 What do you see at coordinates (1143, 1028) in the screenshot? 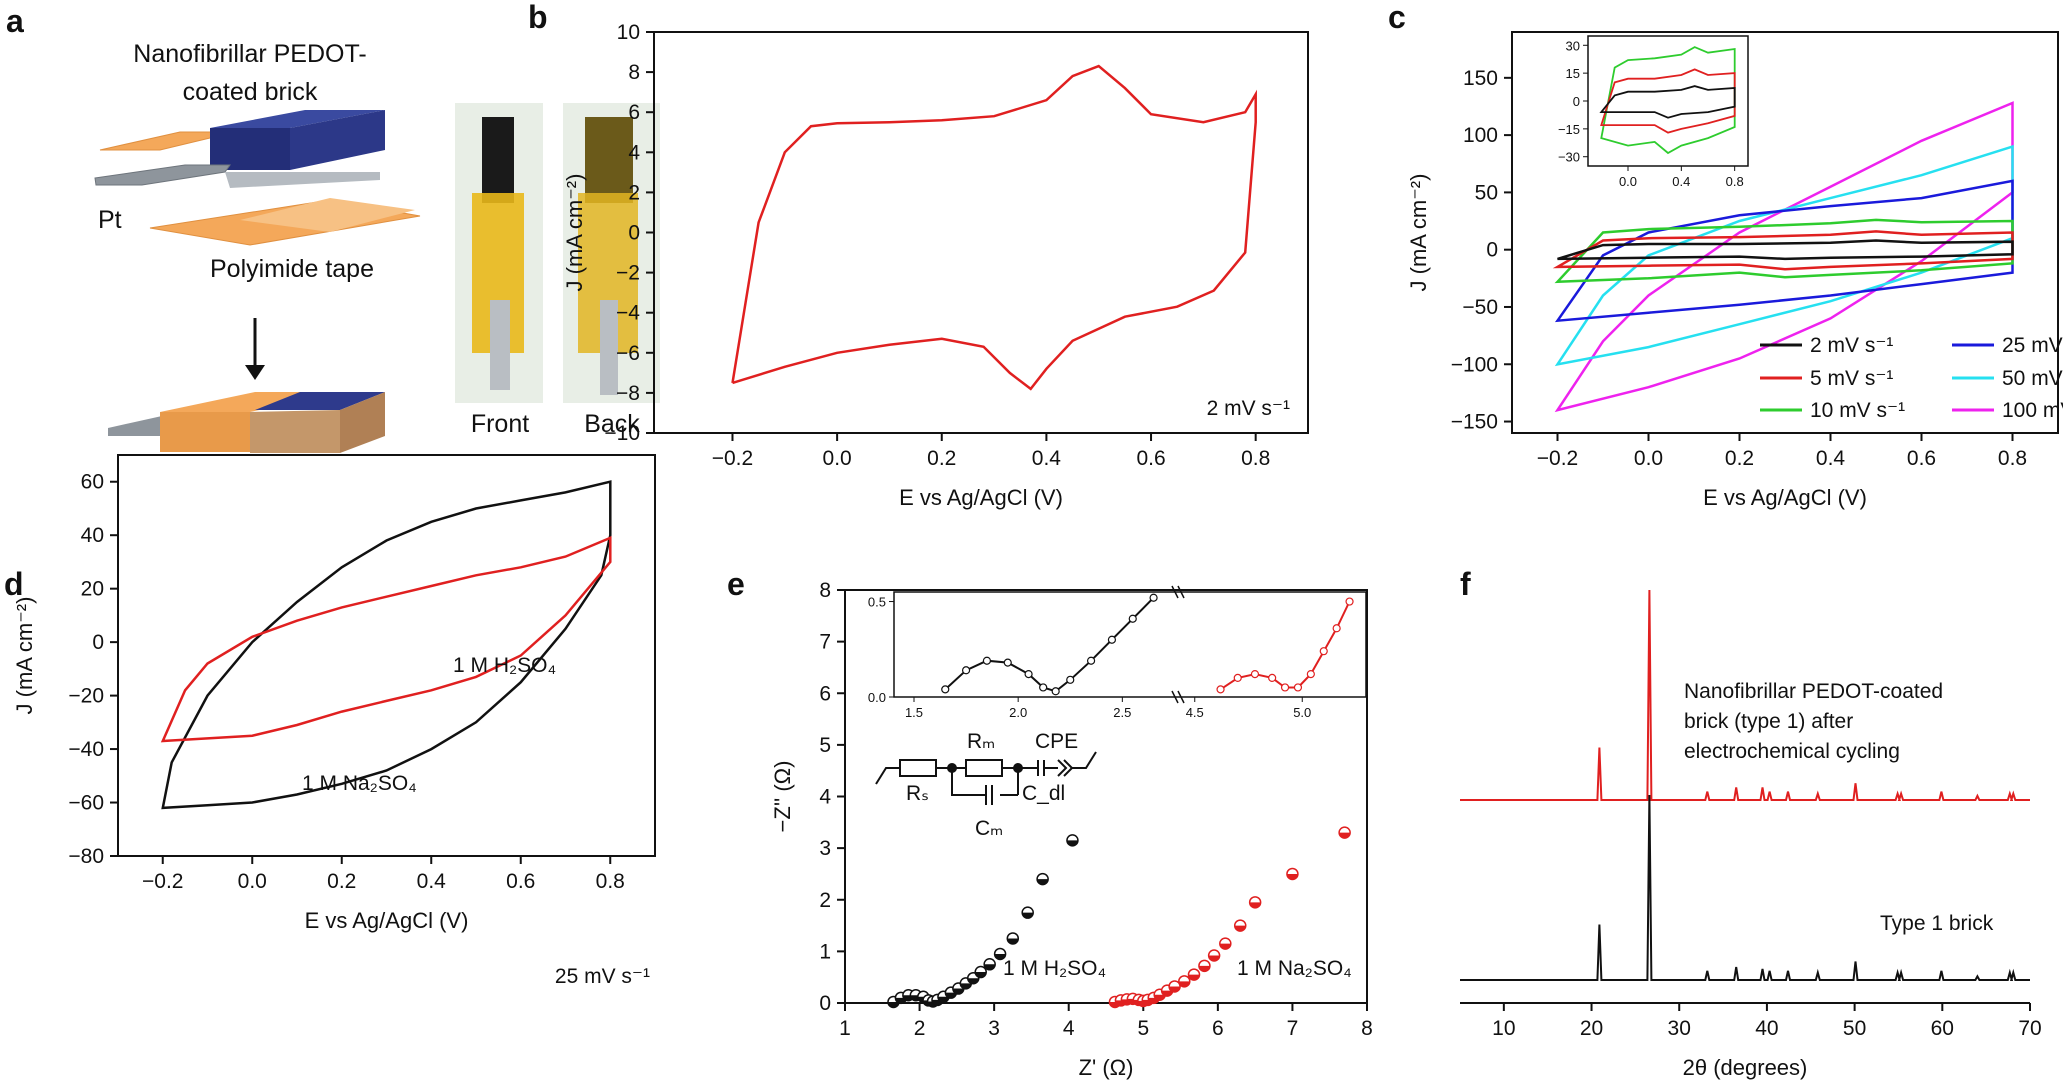
I see `x-tick-label: 5` at bounding box center [1143, 1028].